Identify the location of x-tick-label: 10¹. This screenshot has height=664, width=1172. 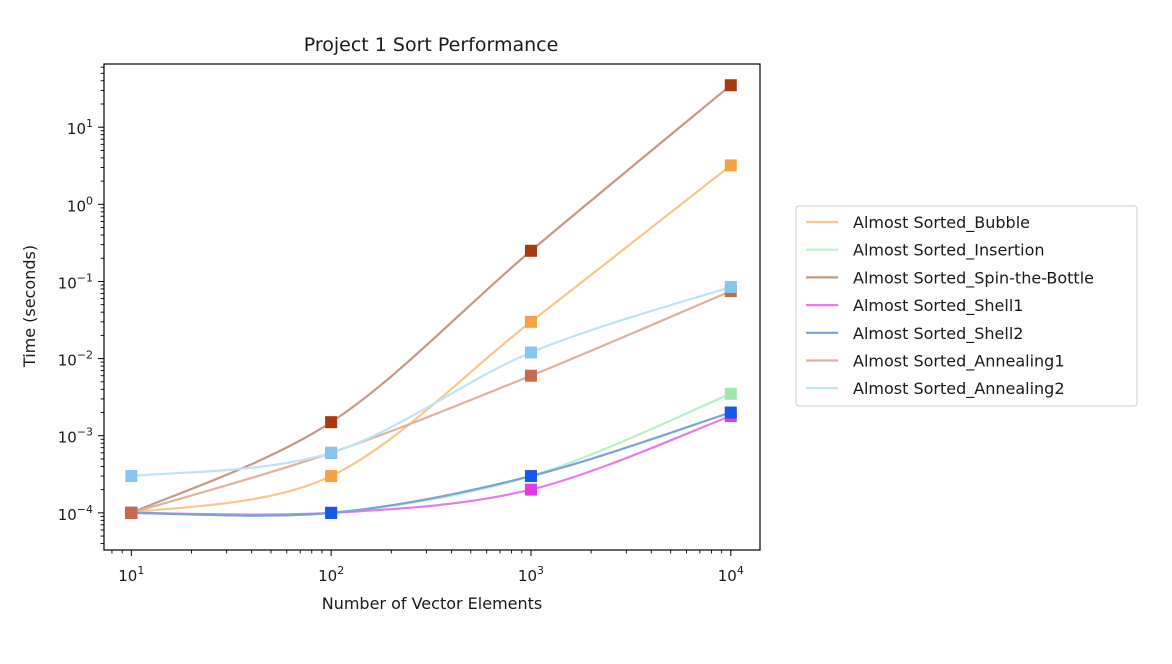
(131, 574).